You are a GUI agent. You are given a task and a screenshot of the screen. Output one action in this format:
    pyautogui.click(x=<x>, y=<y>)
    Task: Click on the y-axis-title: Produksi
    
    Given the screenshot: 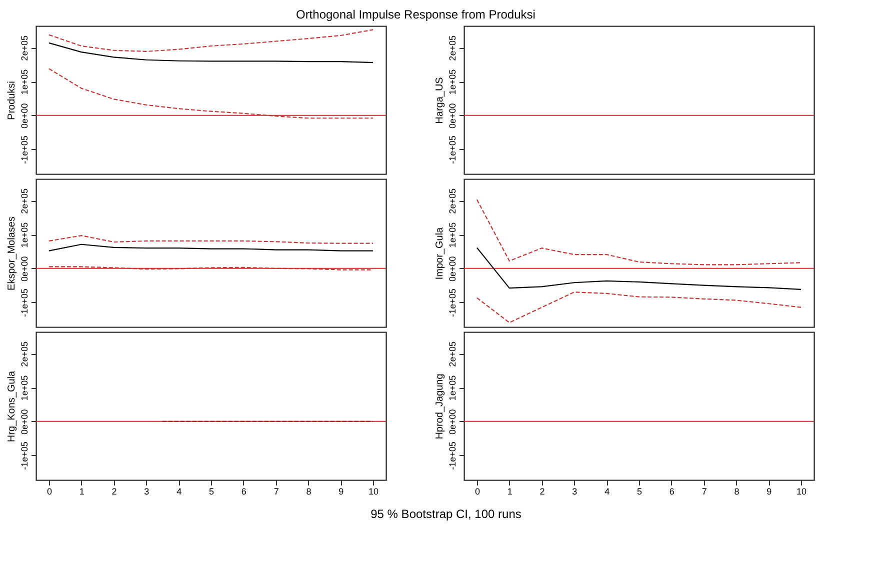 What is the action you would take?
    pyautogui.click(x=12, y=100)
    